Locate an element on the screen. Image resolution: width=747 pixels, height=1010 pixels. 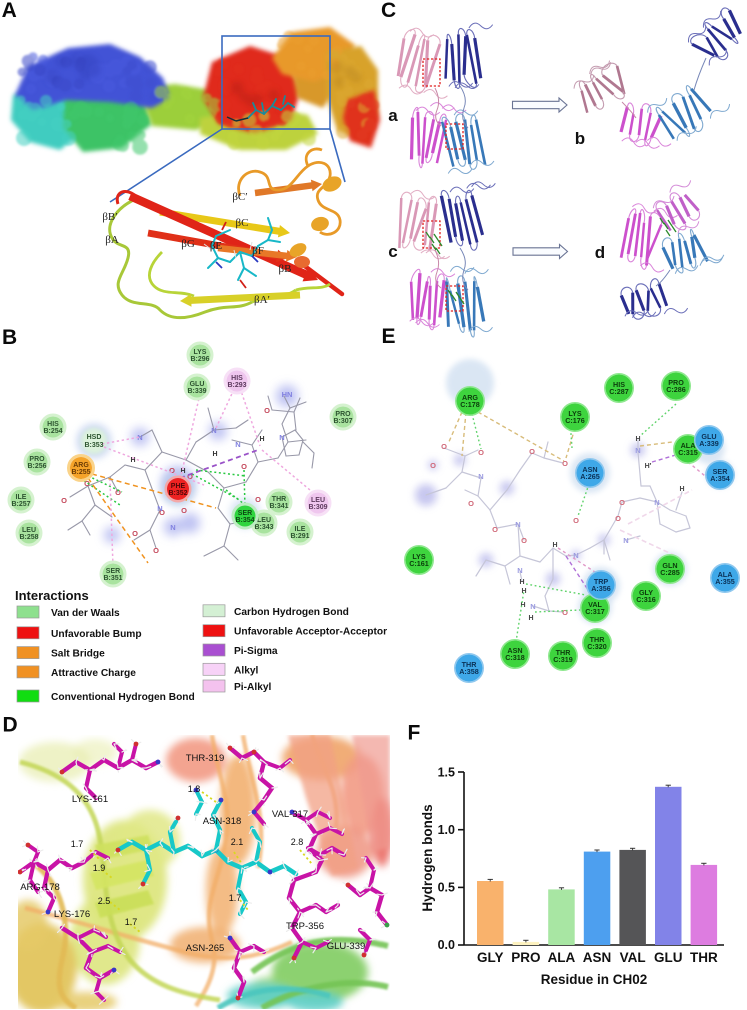
svg-text: VAL is located at coordinates (595, 604).